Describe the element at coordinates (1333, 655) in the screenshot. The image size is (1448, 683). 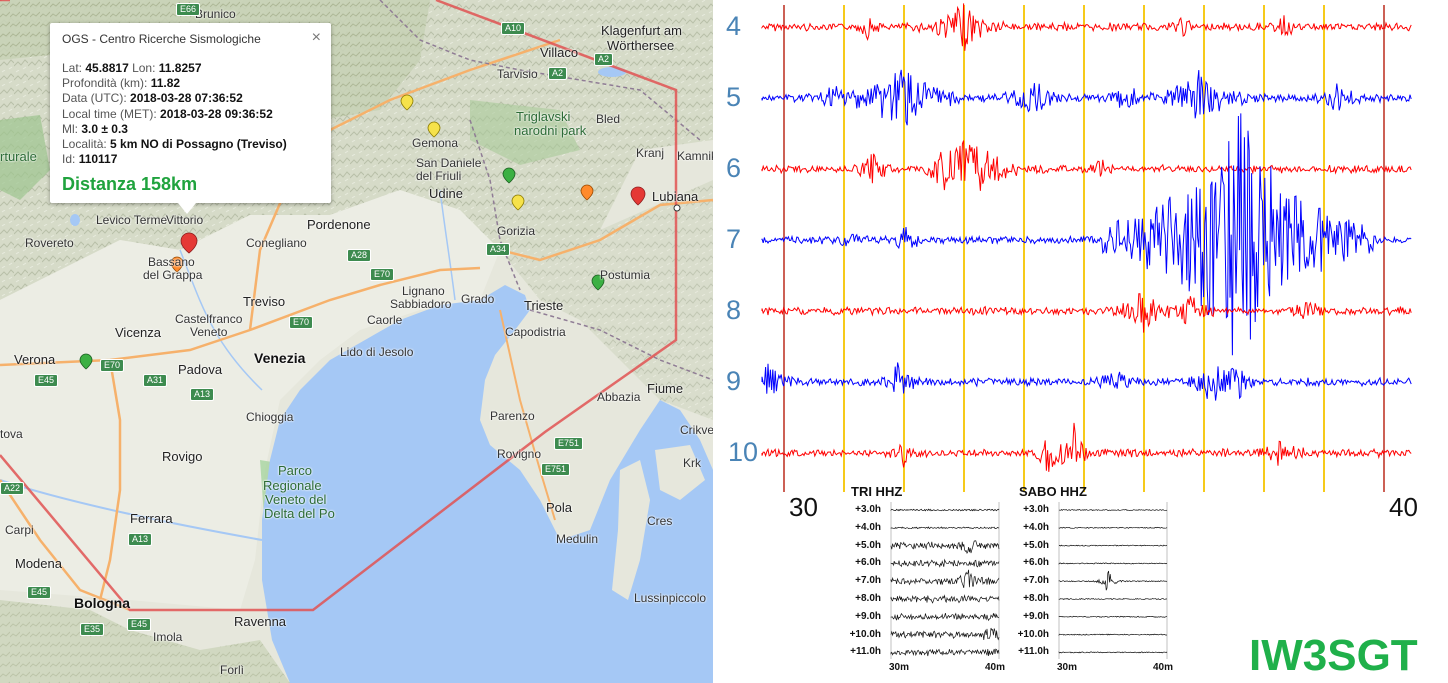
I see `station-signature: IW3SGT` at that location.